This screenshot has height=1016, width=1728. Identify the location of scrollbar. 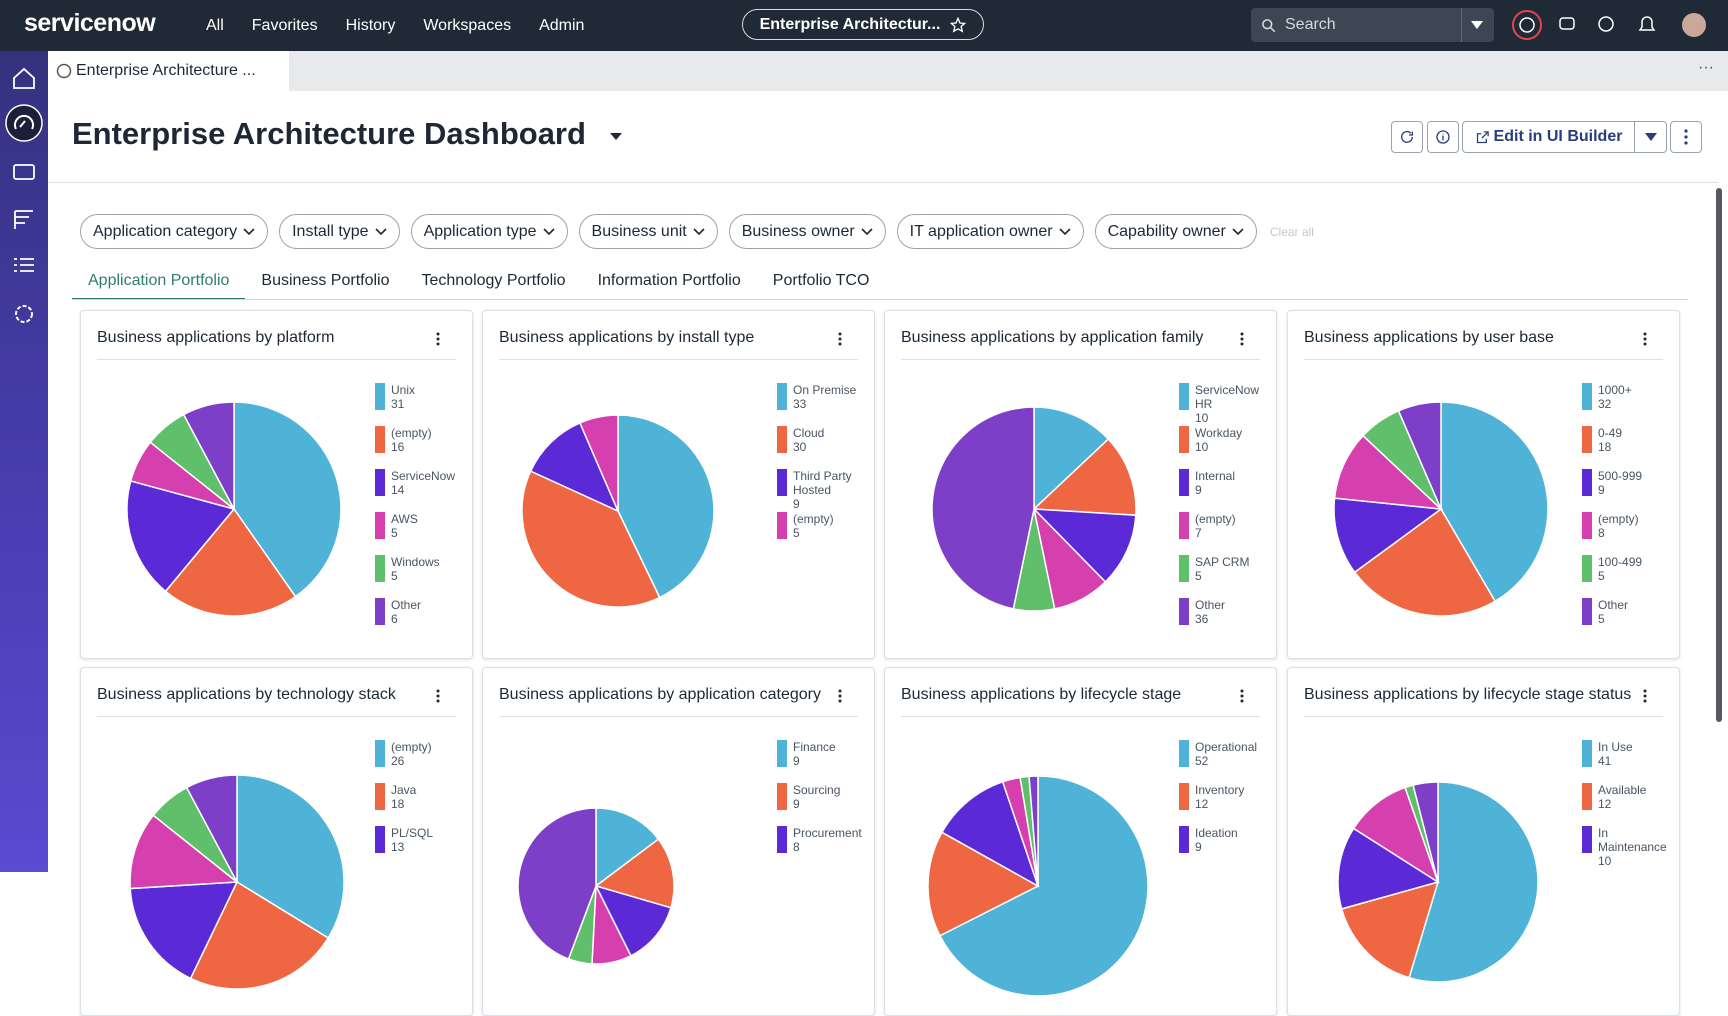
(1719, 455).